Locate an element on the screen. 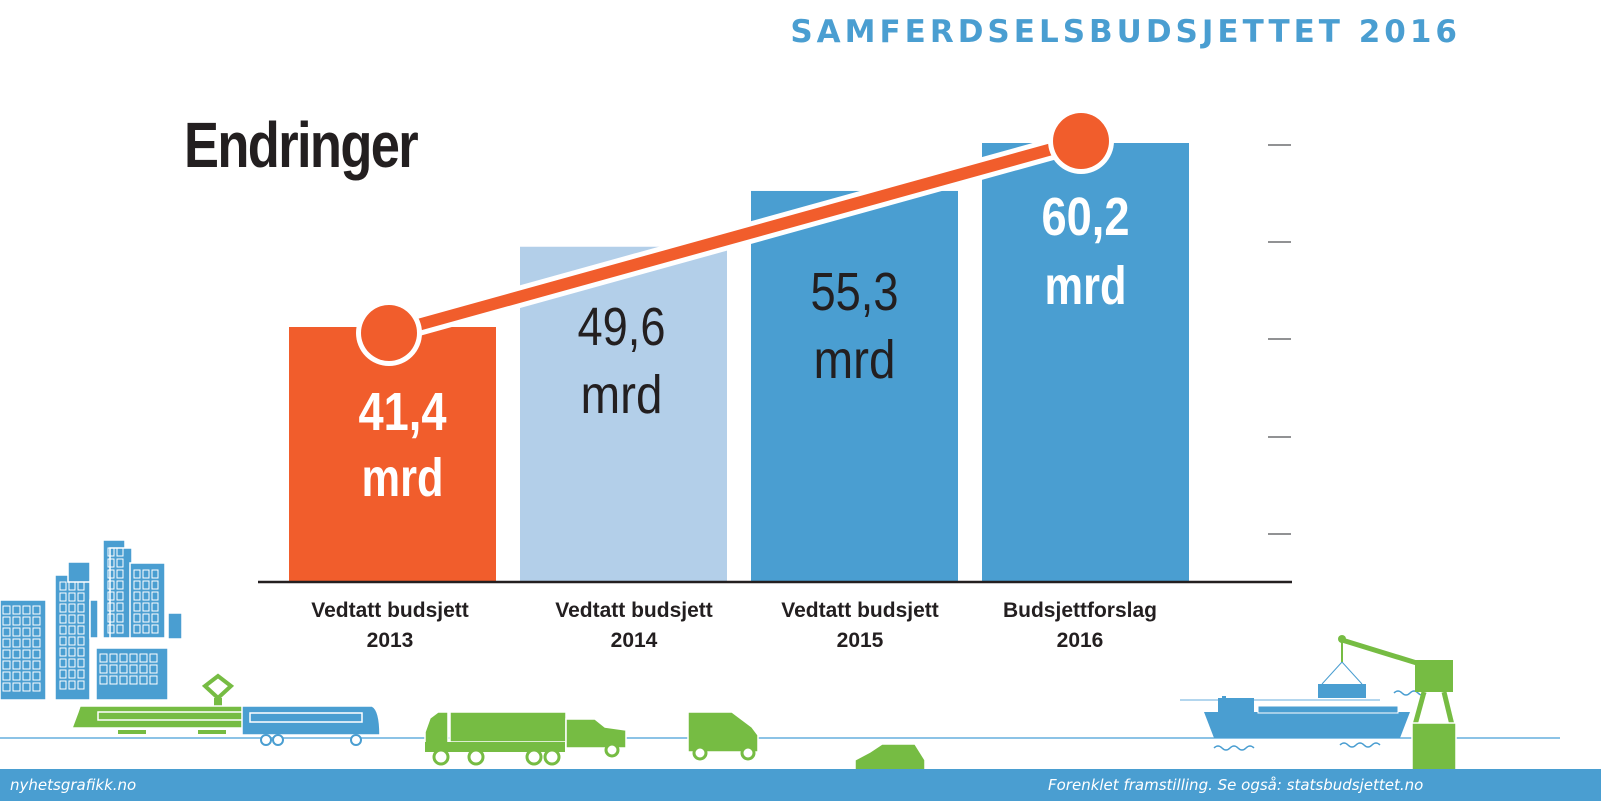 This screenshot has height=804, width=1601. value-label-1: 49,6 is located at coordinates (622, 327).